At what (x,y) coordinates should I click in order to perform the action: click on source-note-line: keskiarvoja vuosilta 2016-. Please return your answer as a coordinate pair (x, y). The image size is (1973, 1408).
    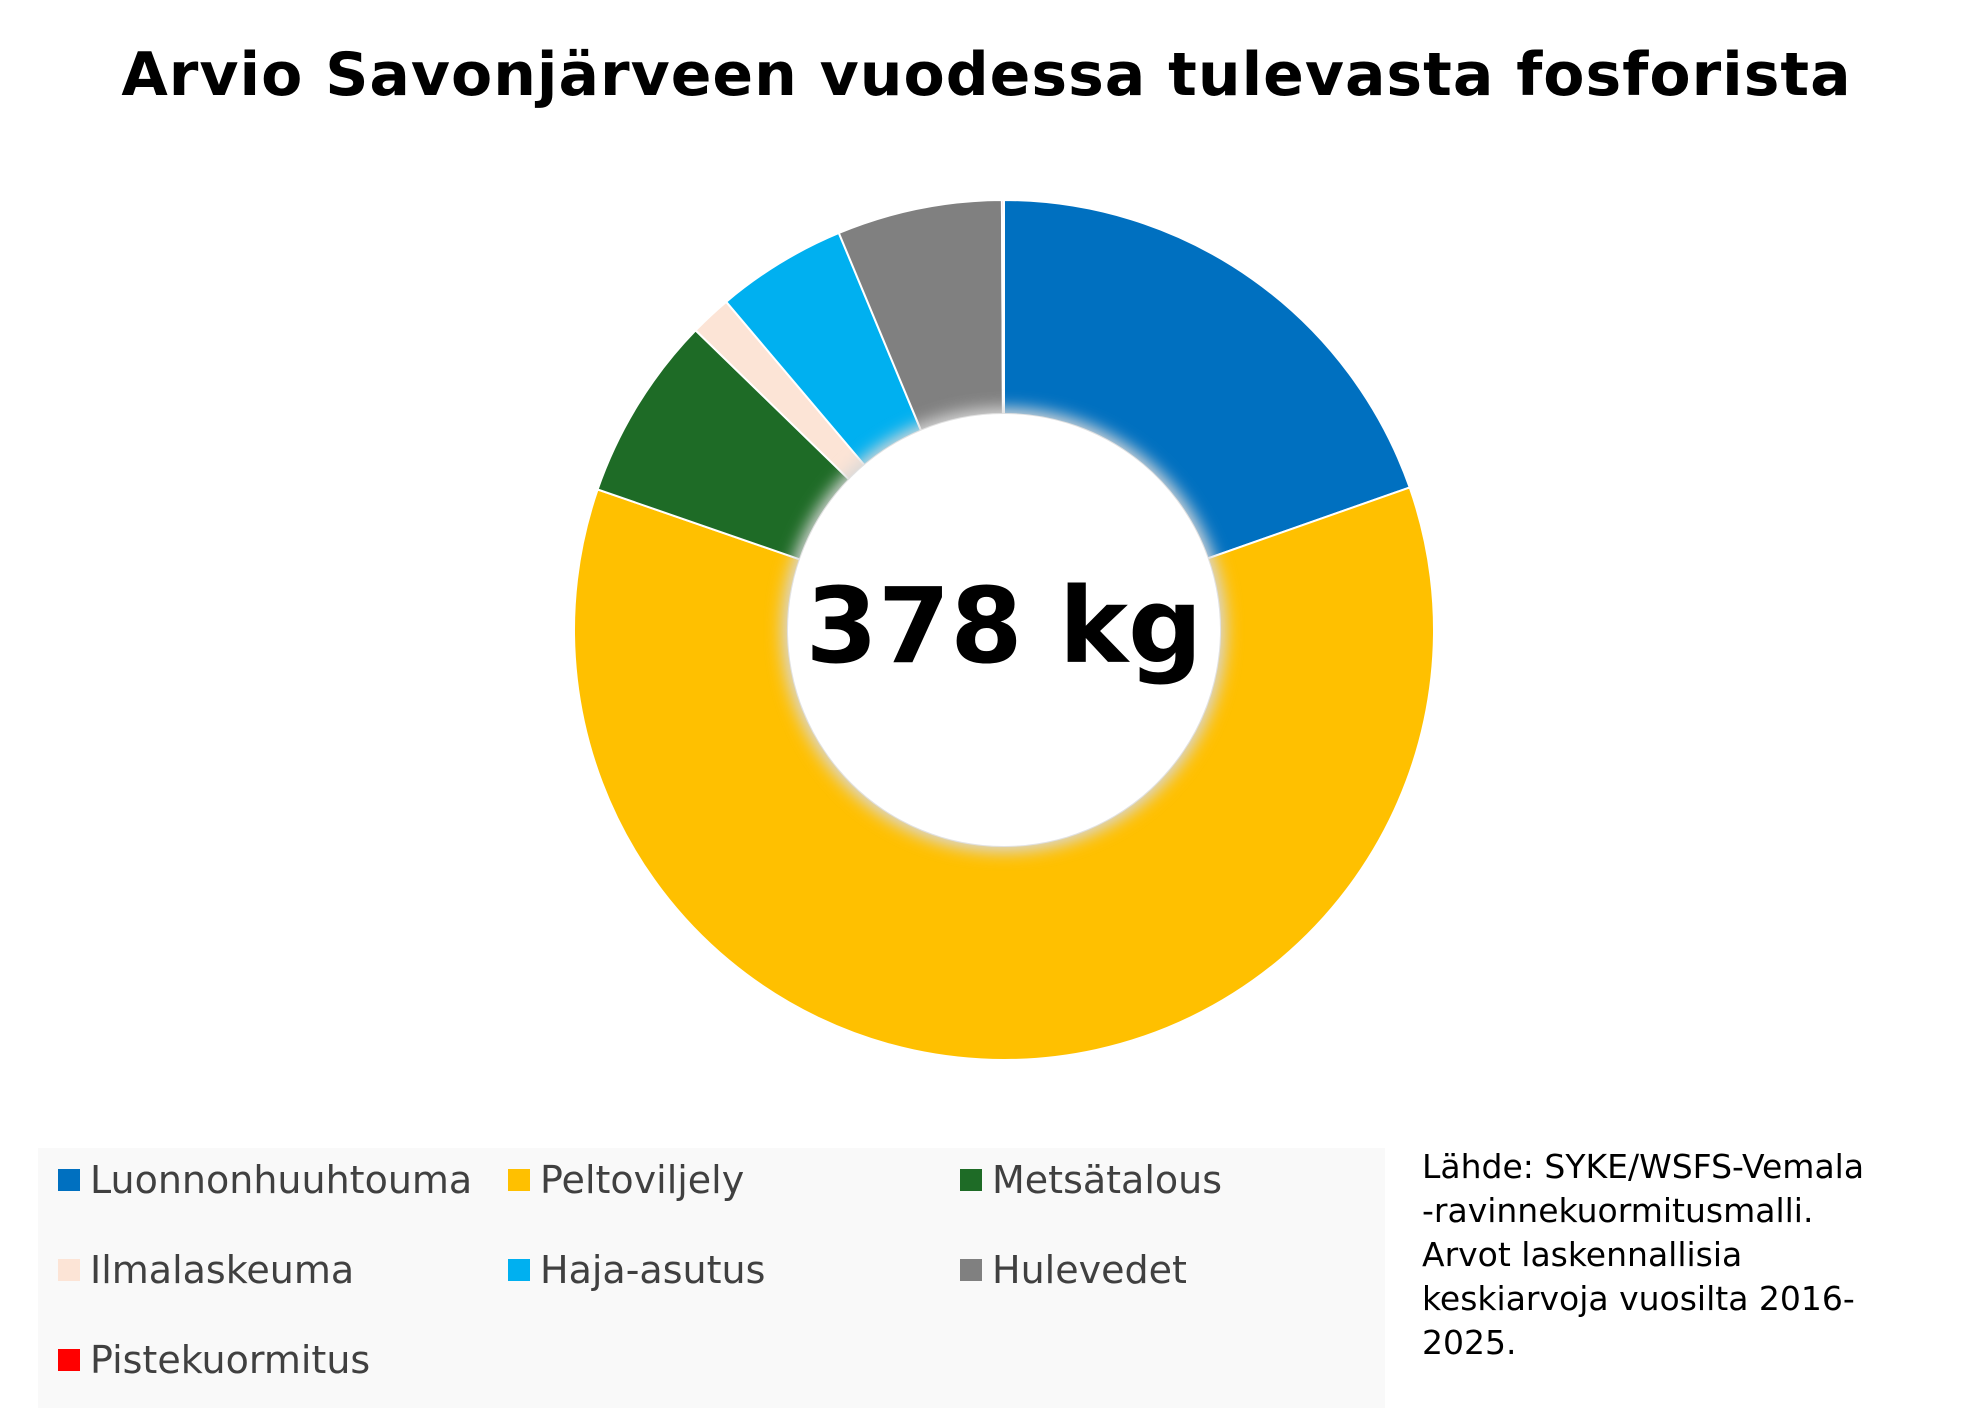
    Looking at the image, I should click on (1638, 1298).